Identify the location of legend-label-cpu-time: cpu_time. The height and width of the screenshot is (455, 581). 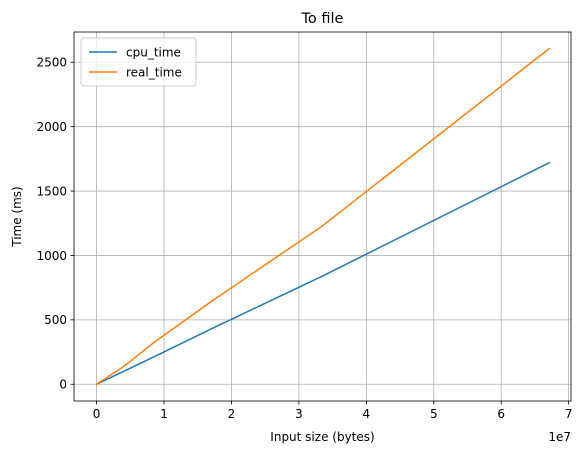
(153, 52).